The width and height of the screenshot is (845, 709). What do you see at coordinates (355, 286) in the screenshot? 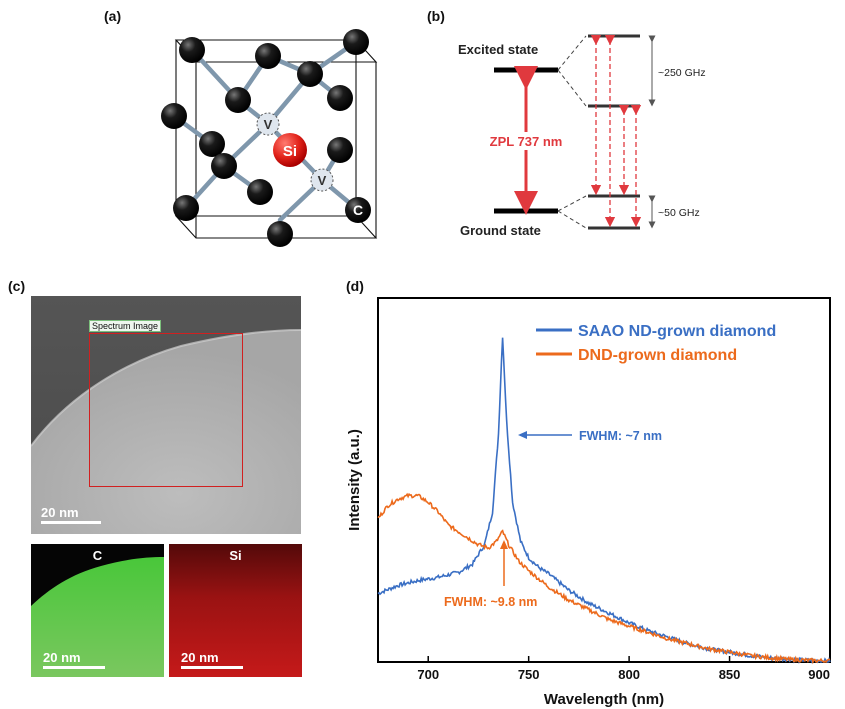
I see `panel-d-label: (d)` at bounding box center [355, 286].